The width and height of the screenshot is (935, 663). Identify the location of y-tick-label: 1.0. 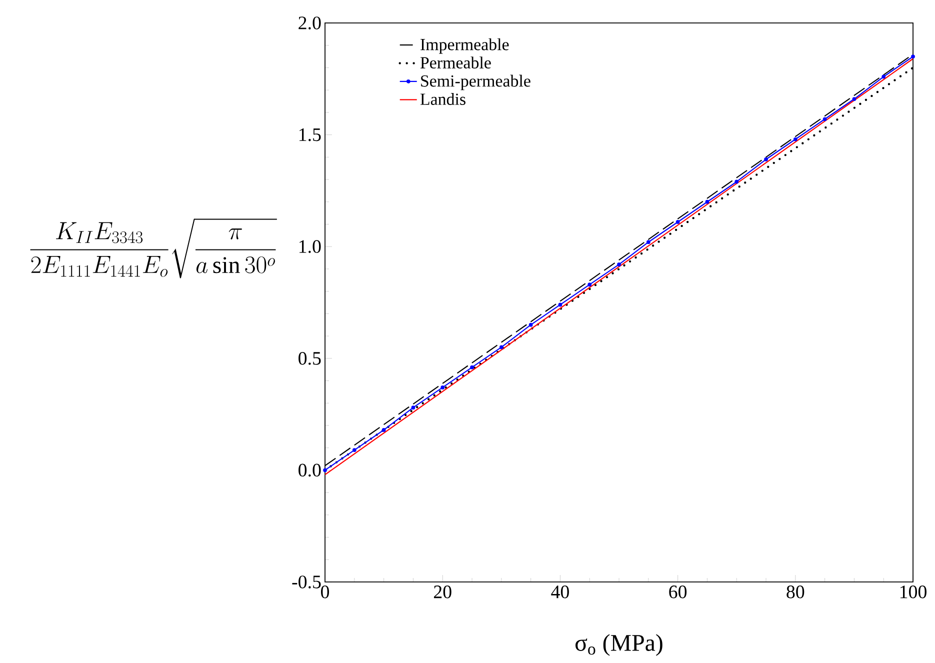
(310, 247).